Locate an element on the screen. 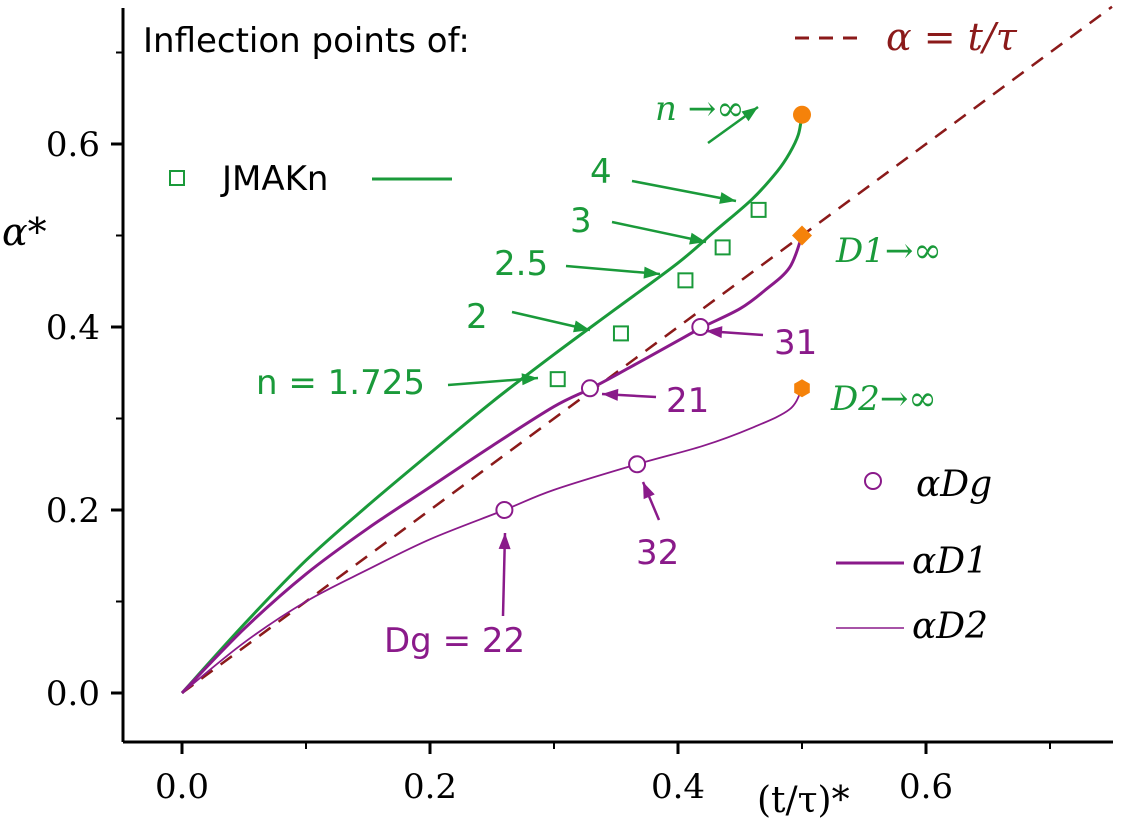 The image size is (1122, 827). arrow-n-3-head is located at coordinates (697, 238).